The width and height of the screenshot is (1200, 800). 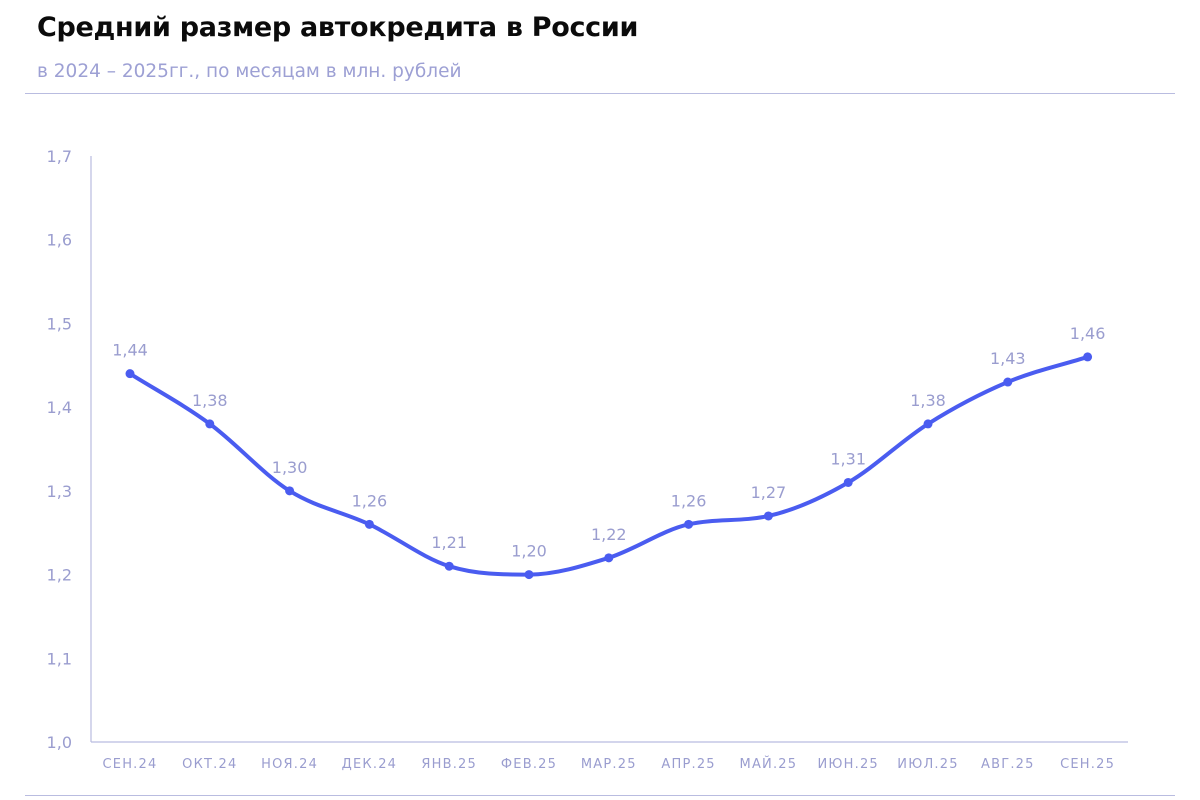 I want to click on data-label: 1,43, so click(x=1008, y=358).